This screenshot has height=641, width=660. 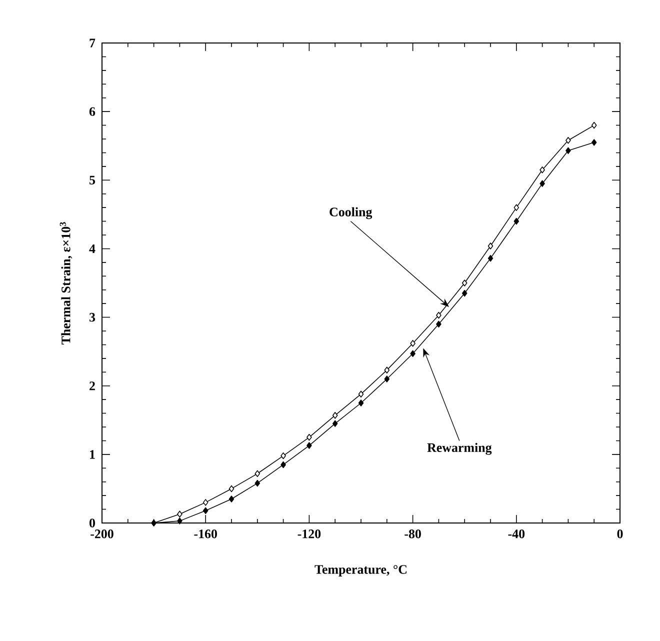 What do you see at coordinates (205, 534) in the screenshot?
I see `x-tick-label: -160` at bounding box center [205, 534].